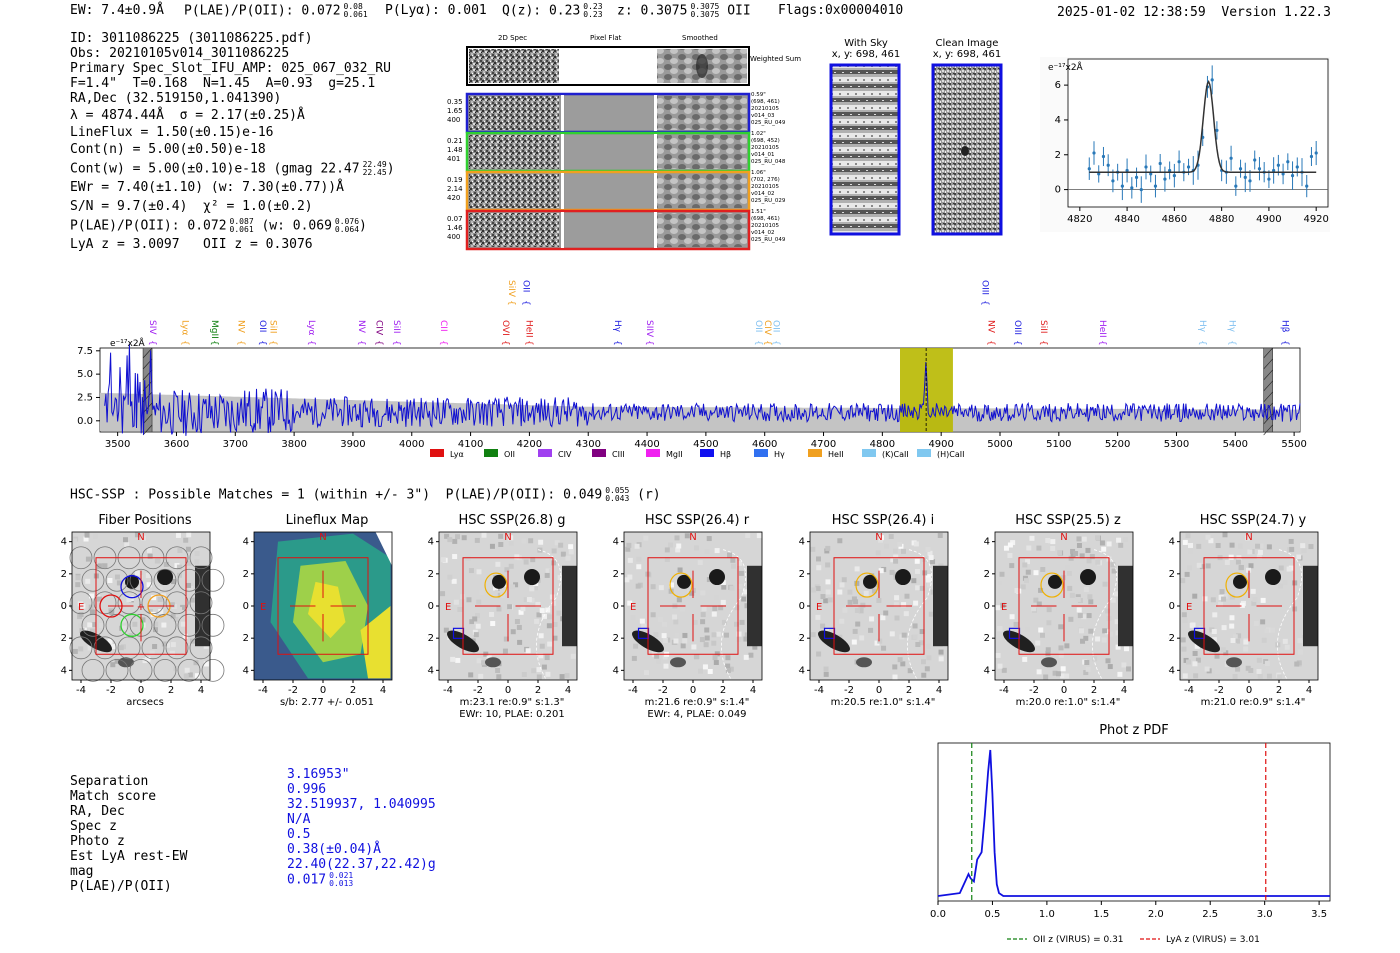 Image resolution: width=1400 pixels, height=953 pixels. I want to click on match-value: 3.16953", so click(318, 774).